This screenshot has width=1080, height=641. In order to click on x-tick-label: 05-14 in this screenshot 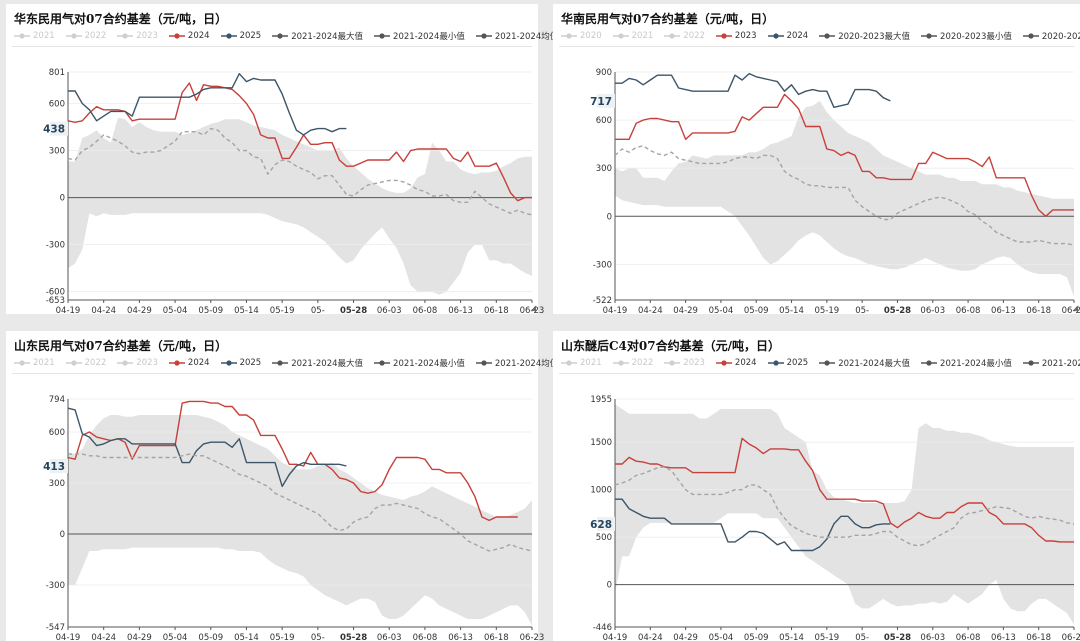, I will do `click(246, 311)`.